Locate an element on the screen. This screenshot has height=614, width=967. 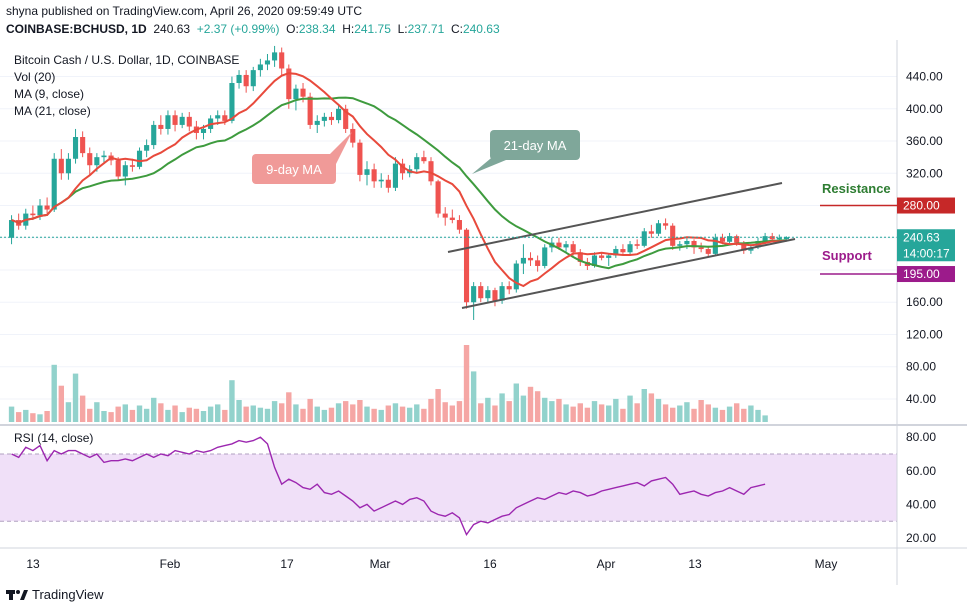
rsi-path is located at coordinates (388, 486).